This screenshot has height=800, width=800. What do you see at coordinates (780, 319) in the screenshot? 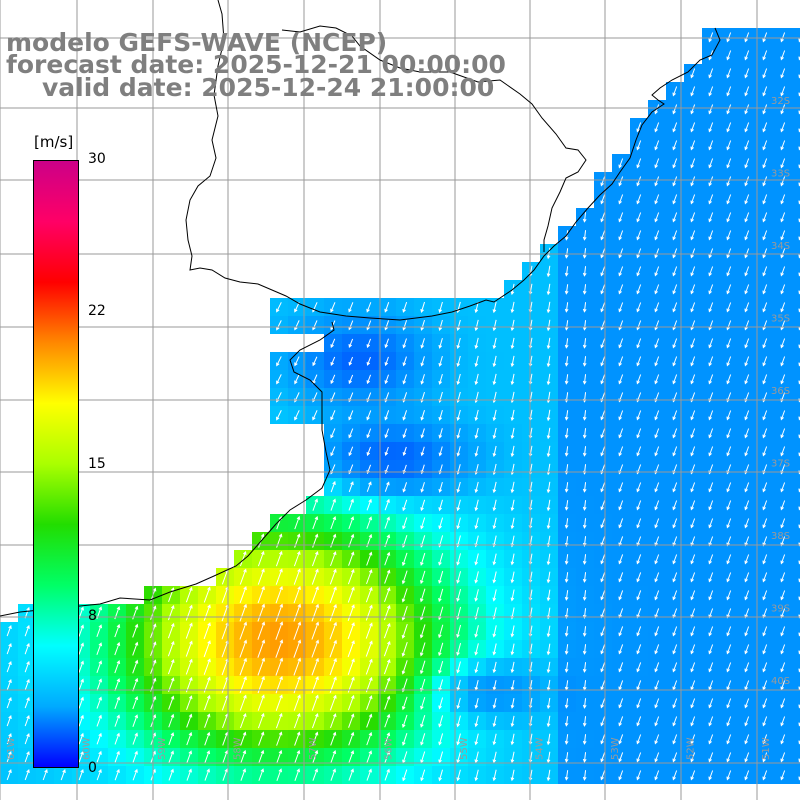
I see `latitude-label: 35S` at bounding box center [780, 319].